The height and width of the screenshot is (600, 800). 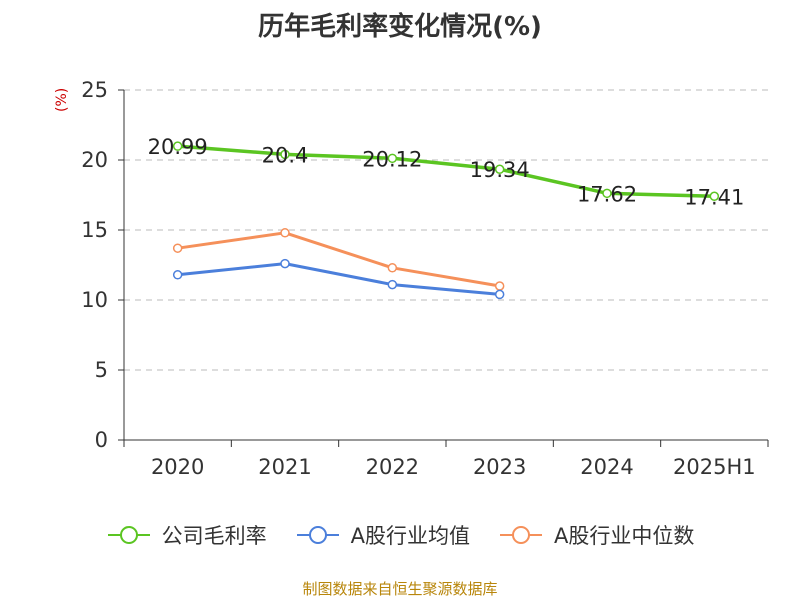 I want to click on legend-label-industry-median: A股行业中位数, so click(x=624, y=536).